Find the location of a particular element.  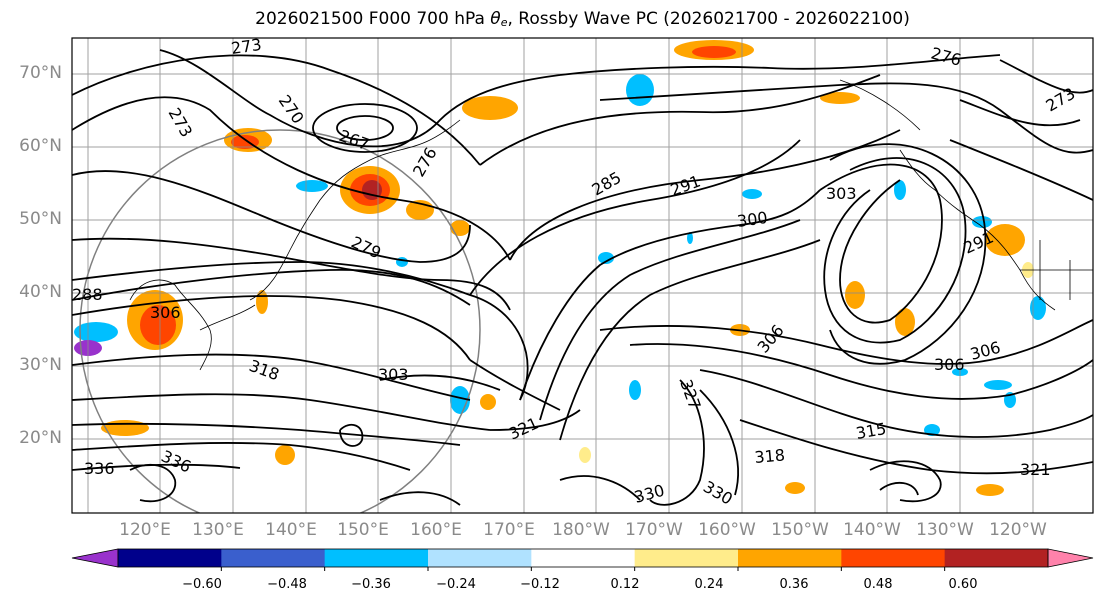

contour-label: 336 is located at coordinates (99, 468).